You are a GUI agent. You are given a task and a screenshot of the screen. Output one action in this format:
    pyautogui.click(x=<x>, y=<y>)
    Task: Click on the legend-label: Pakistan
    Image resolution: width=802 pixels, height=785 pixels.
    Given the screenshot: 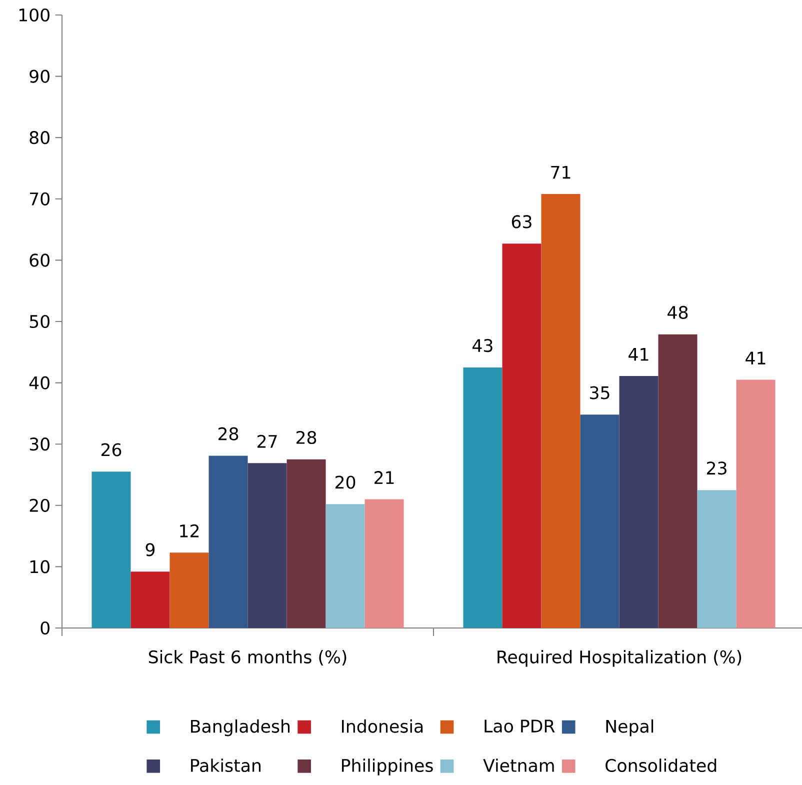 What is the action you would take?
    pyautogui.click(x=225, y=765)
    